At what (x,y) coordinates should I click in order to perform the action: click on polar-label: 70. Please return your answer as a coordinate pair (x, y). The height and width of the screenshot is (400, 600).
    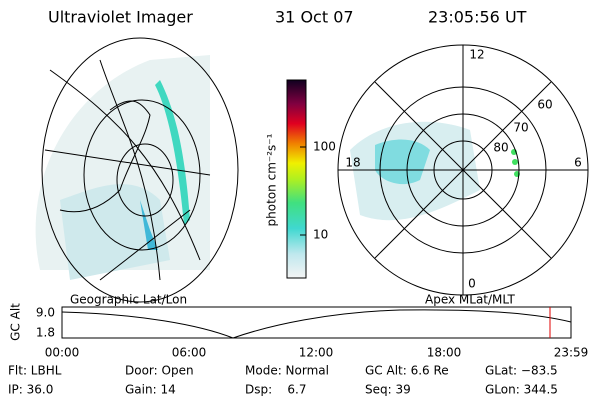
    Looking at the image, I should click on (520, 128).